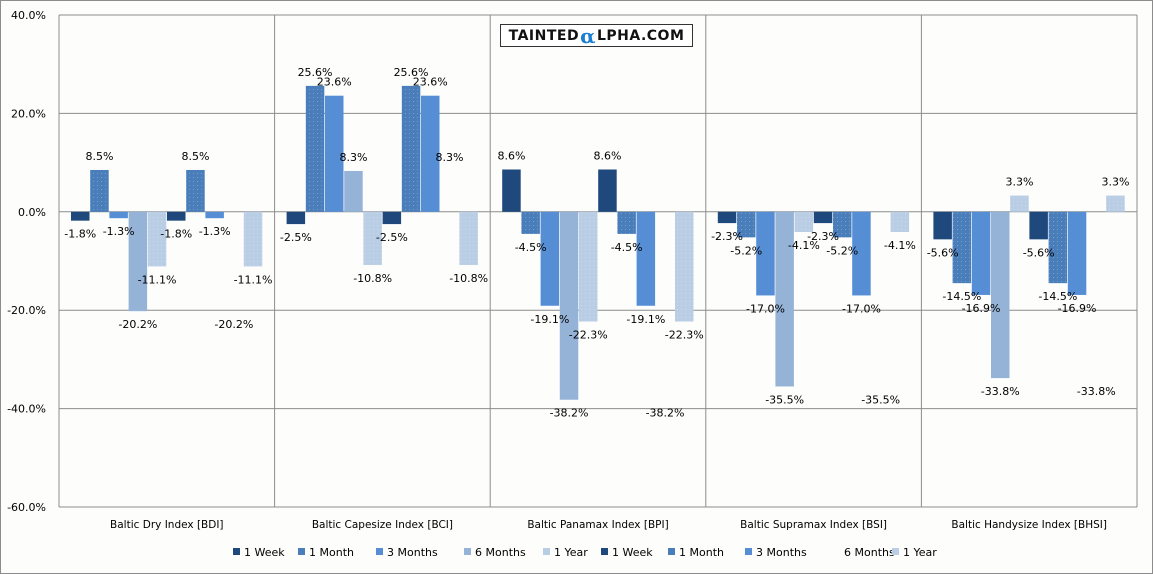 The image size is (1153, 574). I want to click on logo-alpha-glyph: α, so click(588, 35).